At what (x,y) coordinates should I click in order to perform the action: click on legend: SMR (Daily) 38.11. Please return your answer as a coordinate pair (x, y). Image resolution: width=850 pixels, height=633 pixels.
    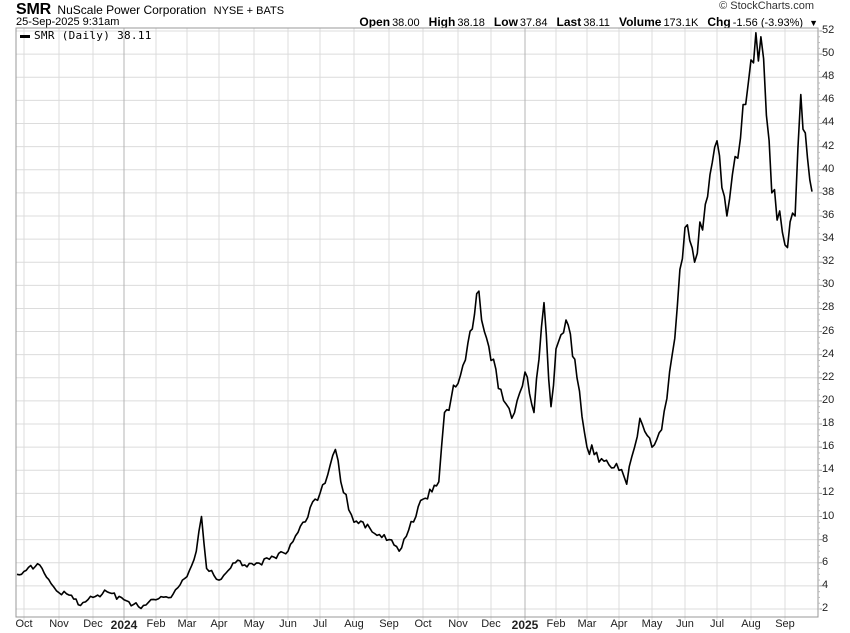
    Looking at the image, I should click on (86, 35).